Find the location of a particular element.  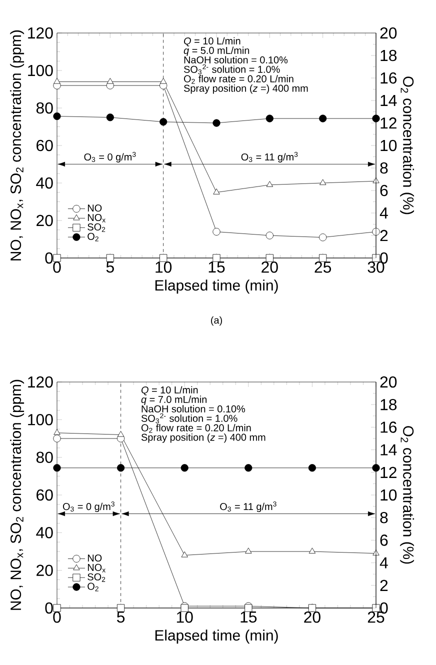

y2-tick-label: 0 is located at coordinates (384, 608).